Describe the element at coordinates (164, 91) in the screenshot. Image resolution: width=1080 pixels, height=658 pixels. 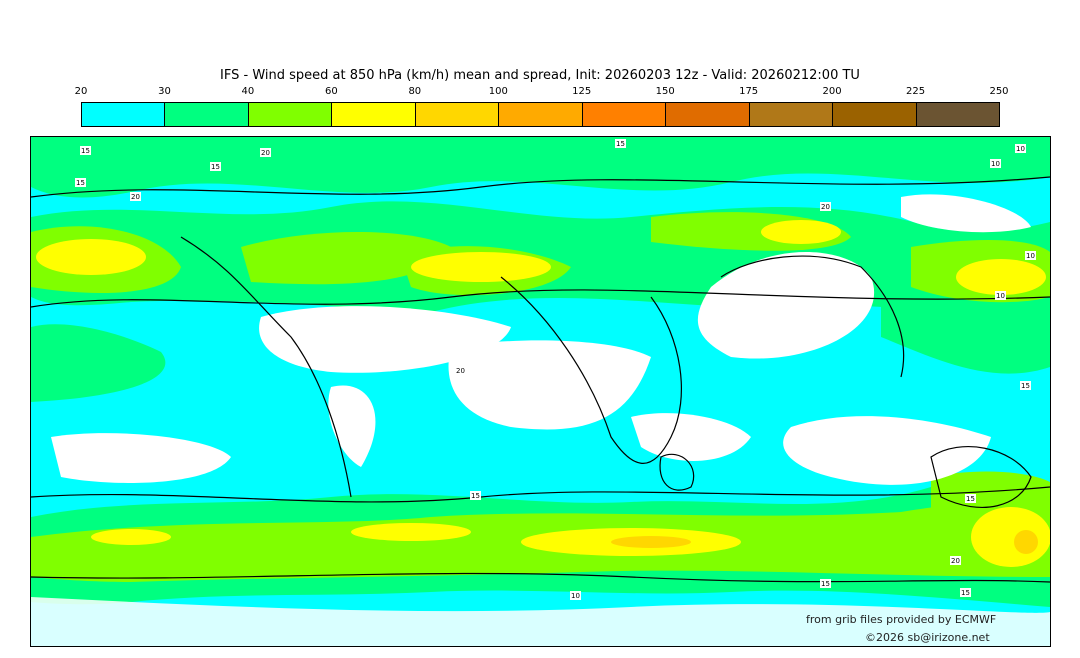
I see `colorbar-tick-label: 30` at that location.